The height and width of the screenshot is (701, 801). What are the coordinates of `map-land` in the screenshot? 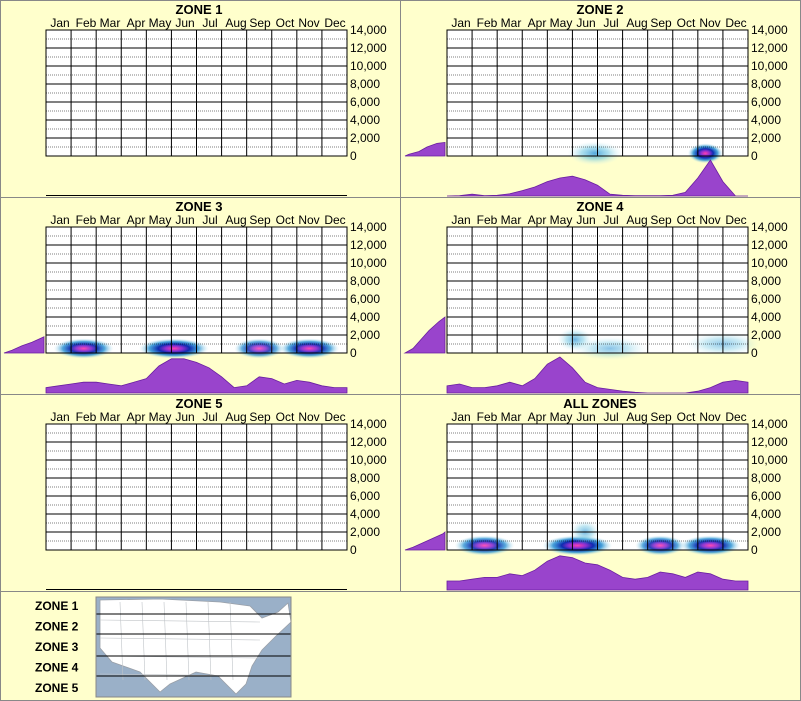 It's located at (195, 646).